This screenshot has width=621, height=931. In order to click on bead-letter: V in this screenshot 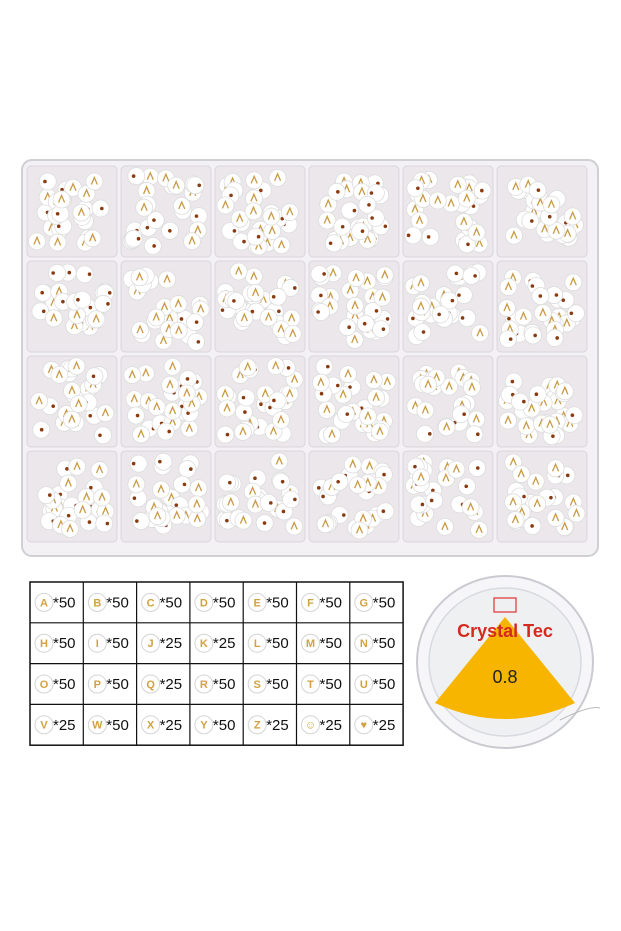, I will do `click(44, 726)`.